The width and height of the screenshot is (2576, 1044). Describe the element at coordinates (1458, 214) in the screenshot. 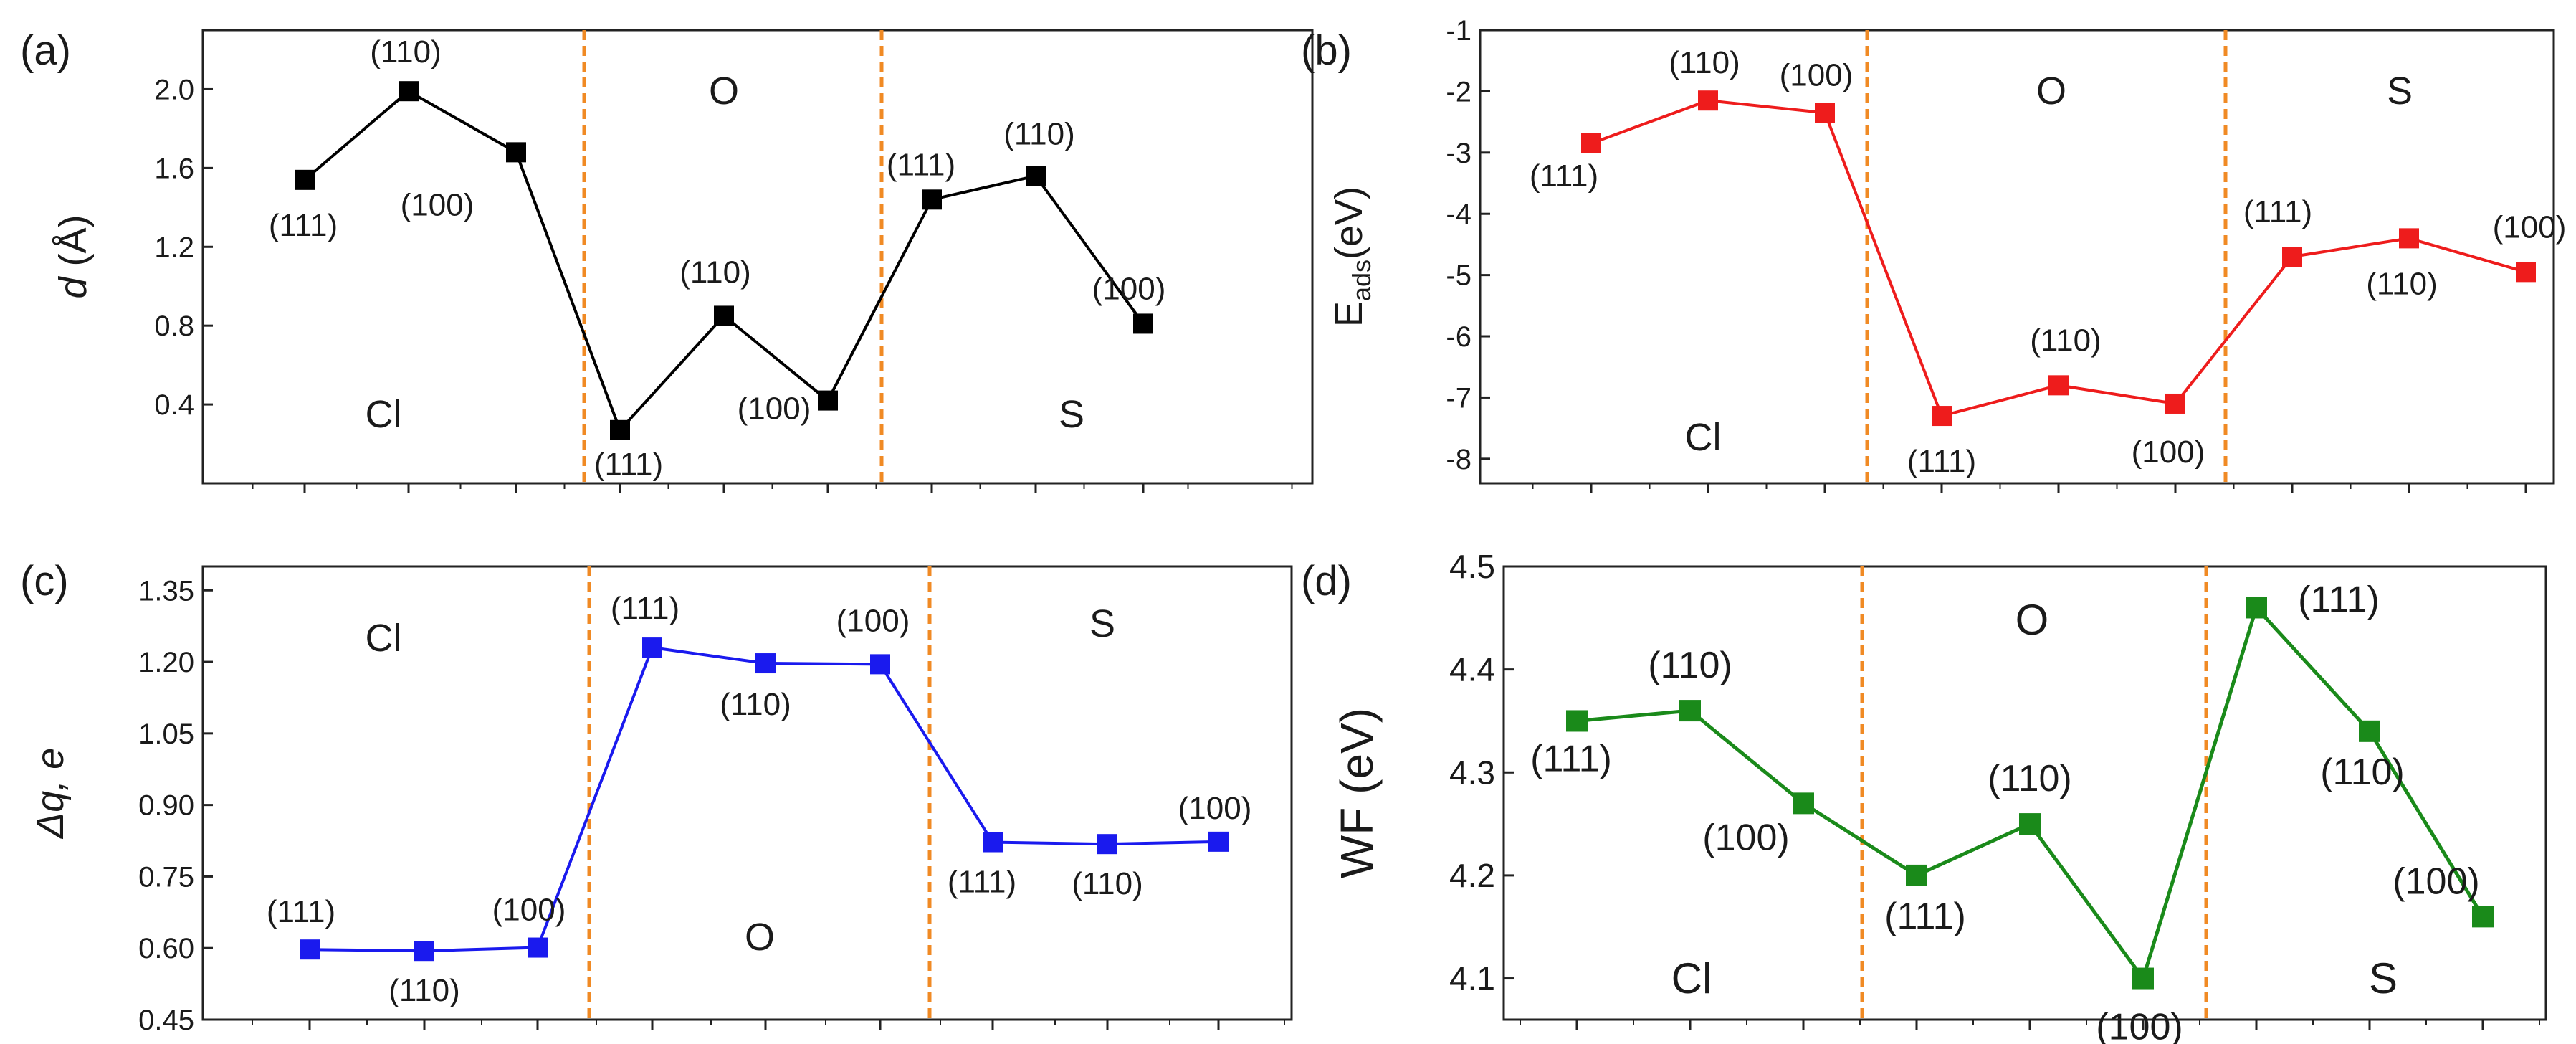

I see `panel-b-ytick-label: -4` at that location.